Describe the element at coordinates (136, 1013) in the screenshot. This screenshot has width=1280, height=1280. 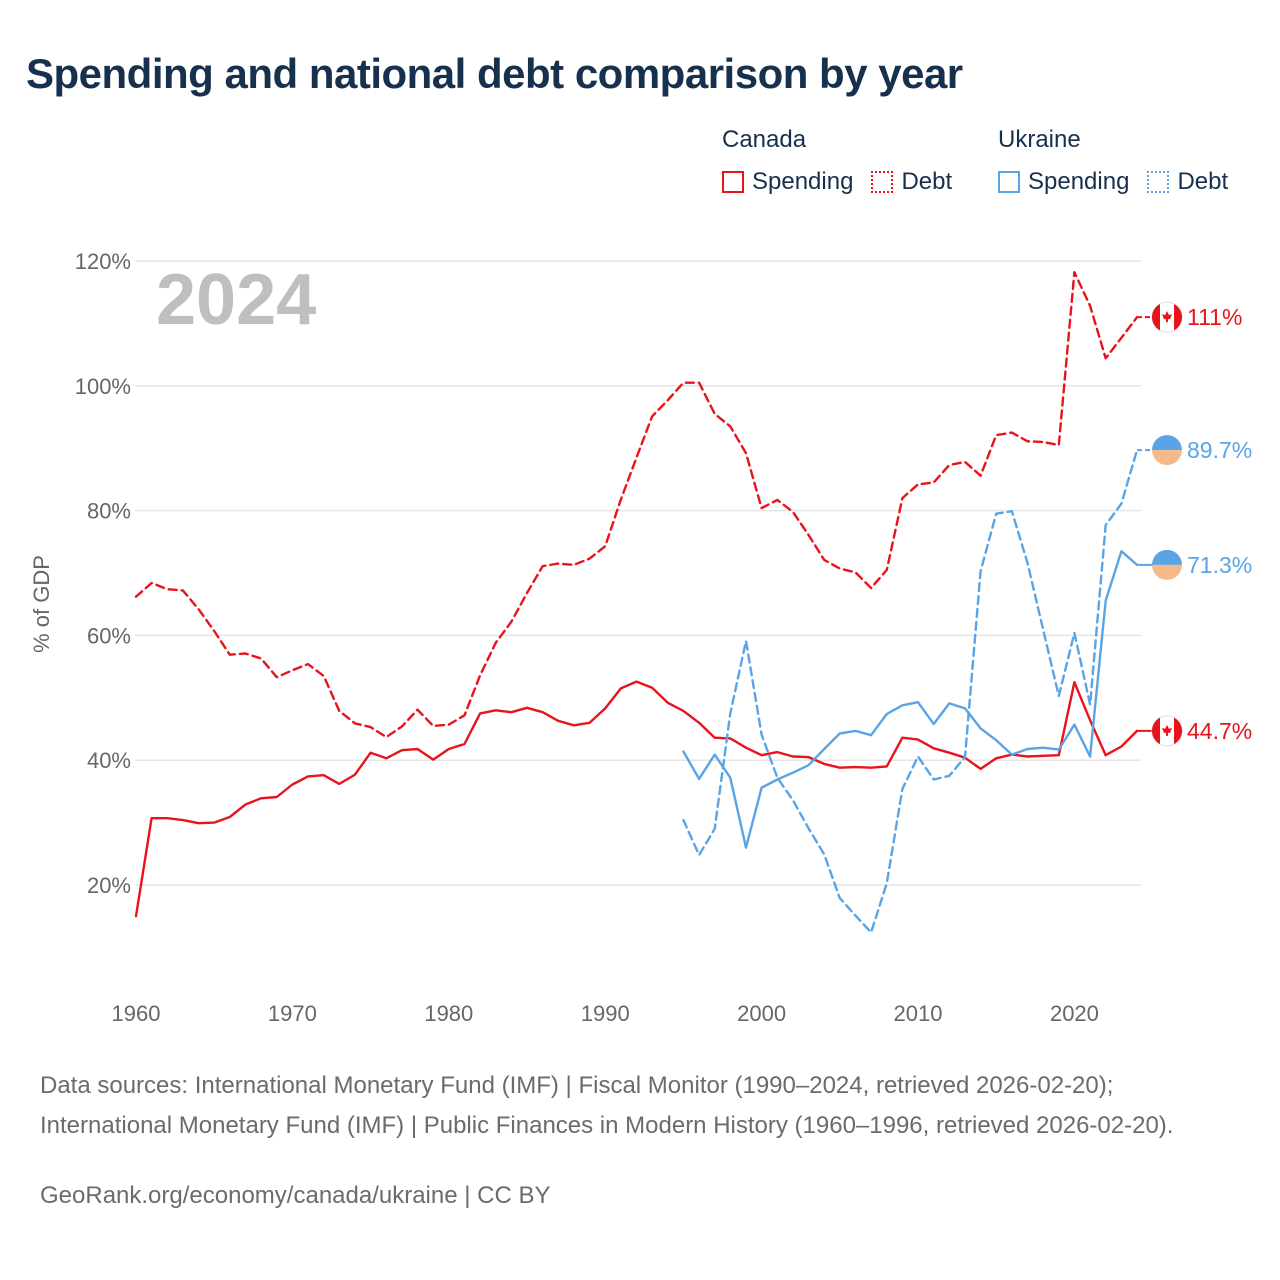
I see `x-tick-label: 1960` at that location.